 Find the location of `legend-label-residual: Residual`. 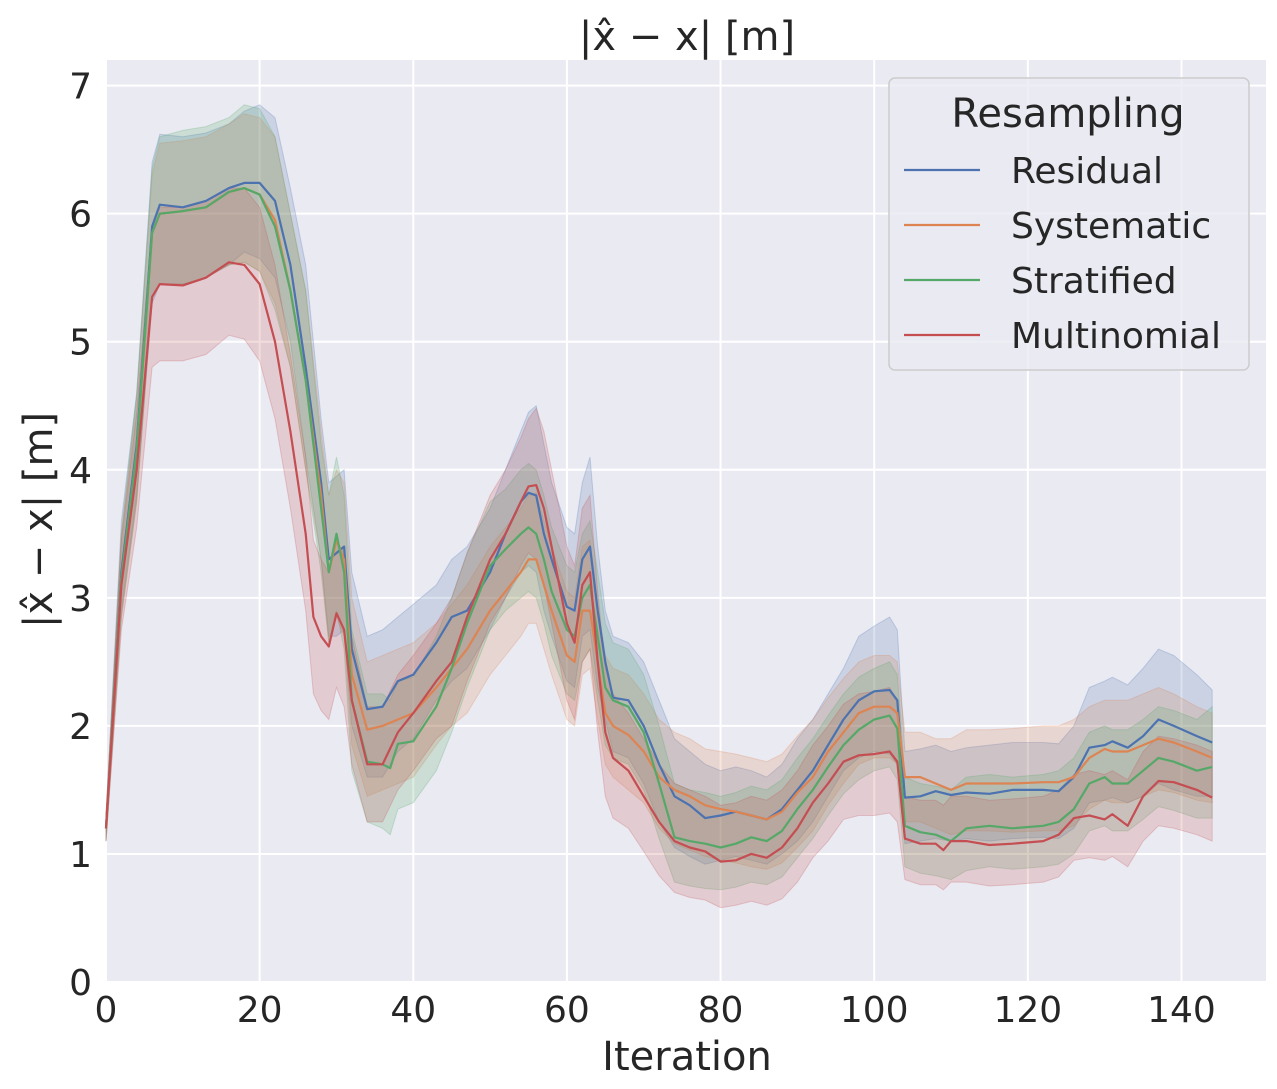

legend-label-residual: Residual is located at coordinates (1087, 171).